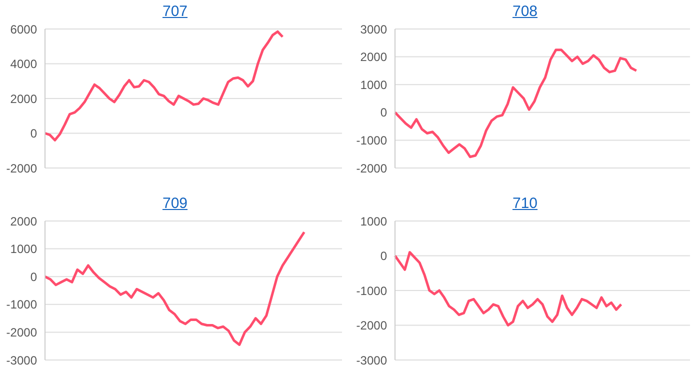 The image size is (700, 384). Describe the element at coordinates (525, 203) in the screenshot. I see `chart-title: 710` at that location.